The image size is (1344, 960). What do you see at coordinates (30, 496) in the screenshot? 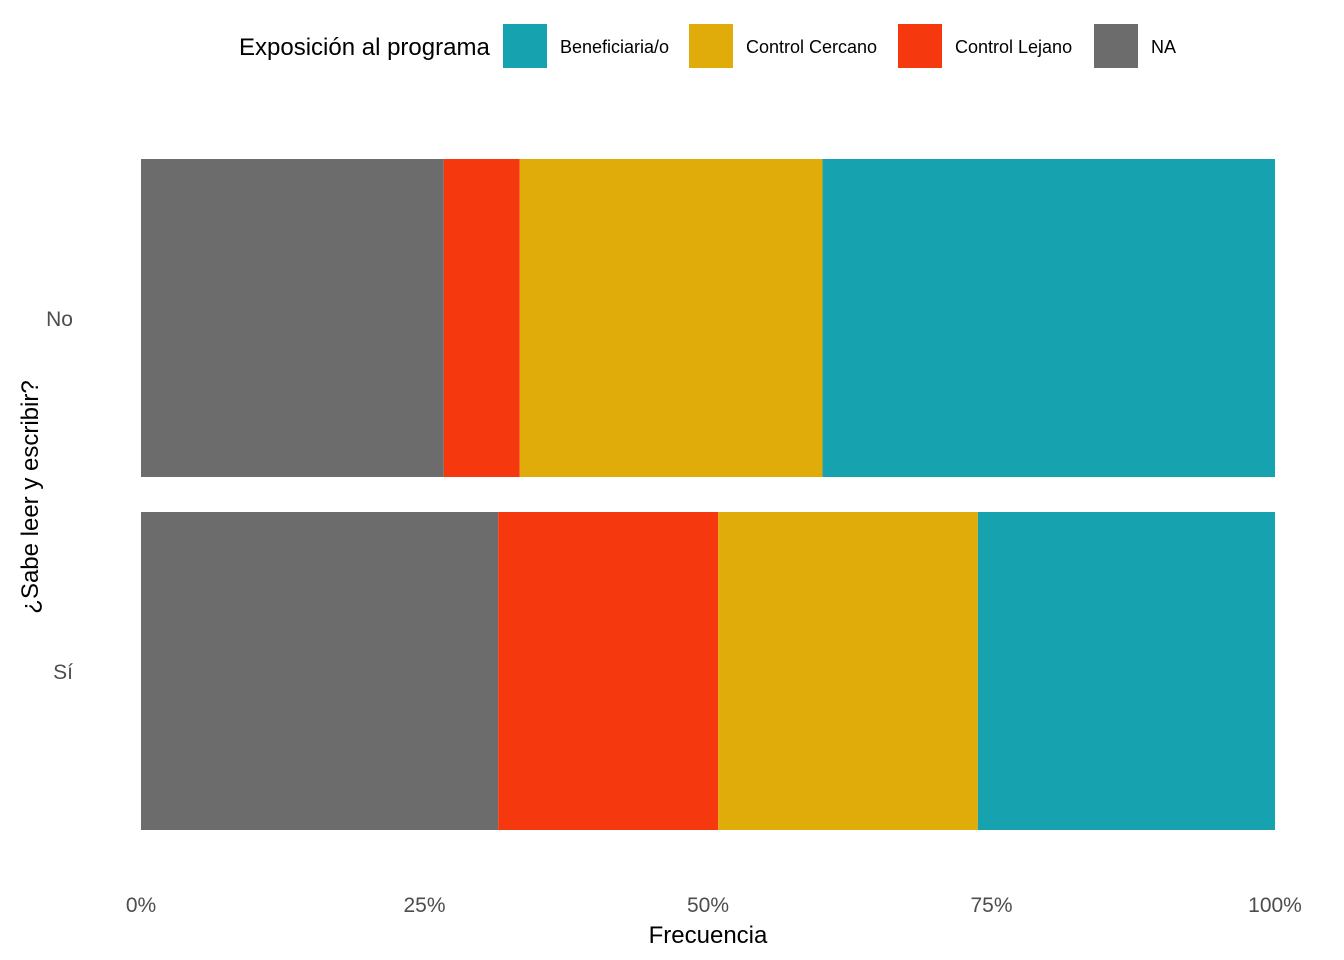
I see `y-axis-title: ¿Sabe leer y escribir?` at bounding box center [30, 496].